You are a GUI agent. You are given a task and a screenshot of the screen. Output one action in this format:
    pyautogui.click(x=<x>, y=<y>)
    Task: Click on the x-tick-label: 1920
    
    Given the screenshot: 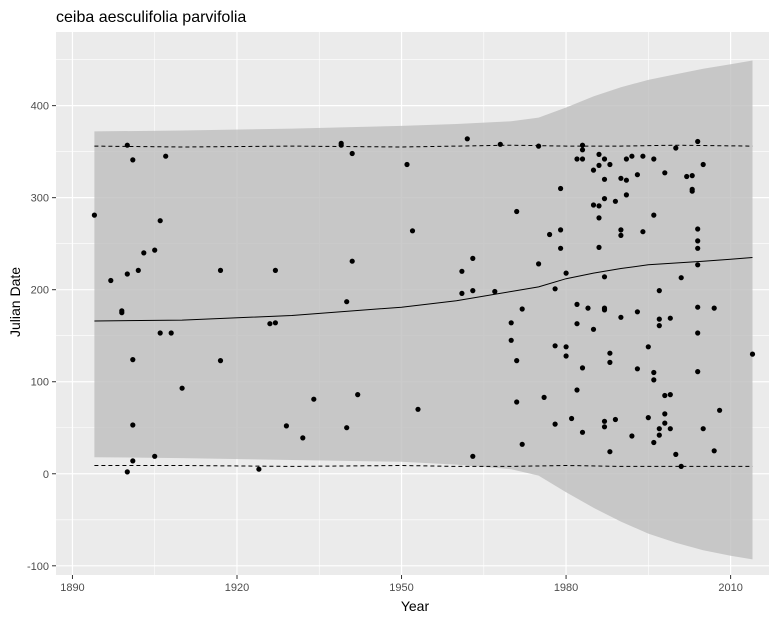 What is the action you would take?
    pyautogui.click(x=237, y=588)
    